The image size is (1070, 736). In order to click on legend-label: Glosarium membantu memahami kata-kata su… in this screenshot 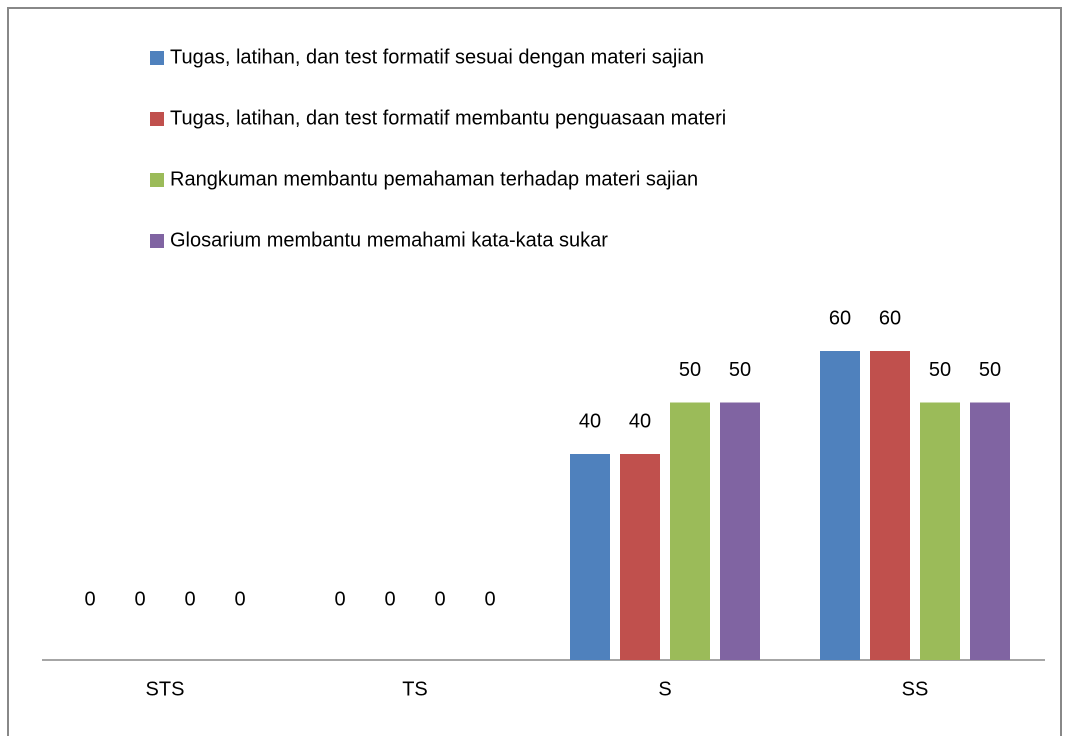, I will do `click(389, 240)`.